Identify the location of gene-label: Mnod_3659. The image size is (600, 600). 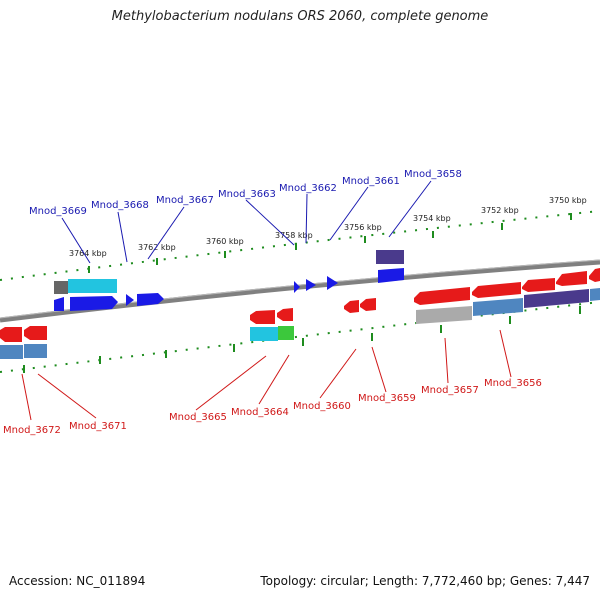
(387, 398).